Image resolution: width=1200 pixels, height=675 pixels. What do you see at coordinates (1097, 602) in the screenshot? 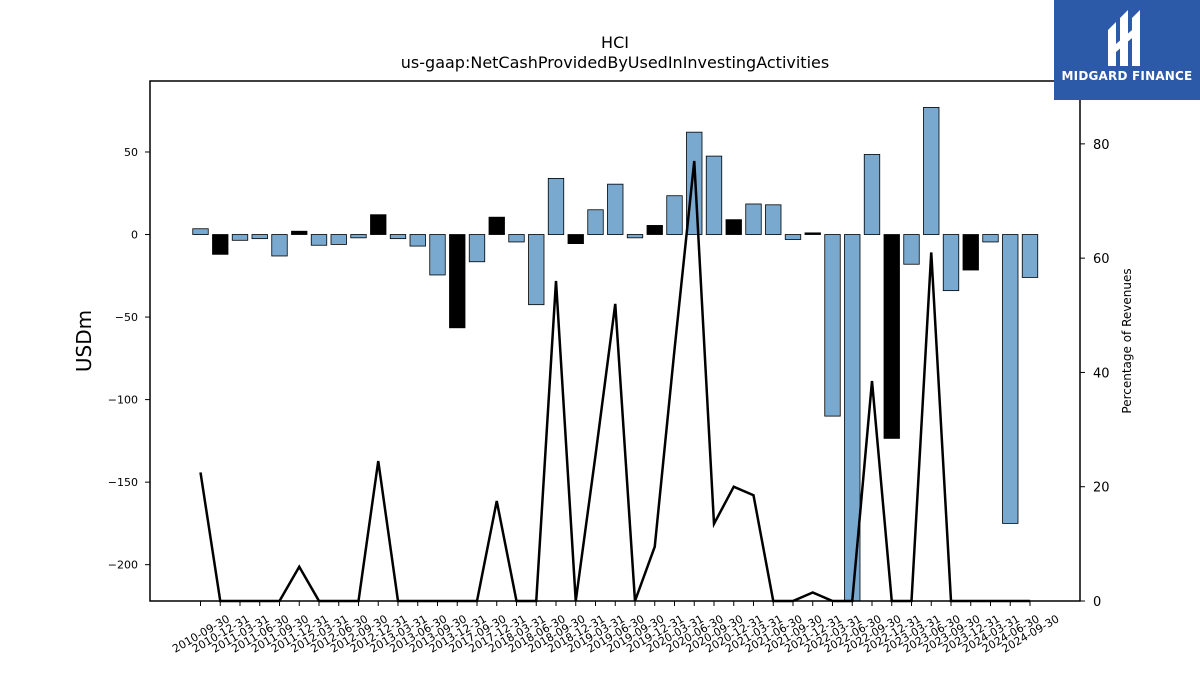
I see `y2-tick-label: 0` at bounding box center [1097, 602].